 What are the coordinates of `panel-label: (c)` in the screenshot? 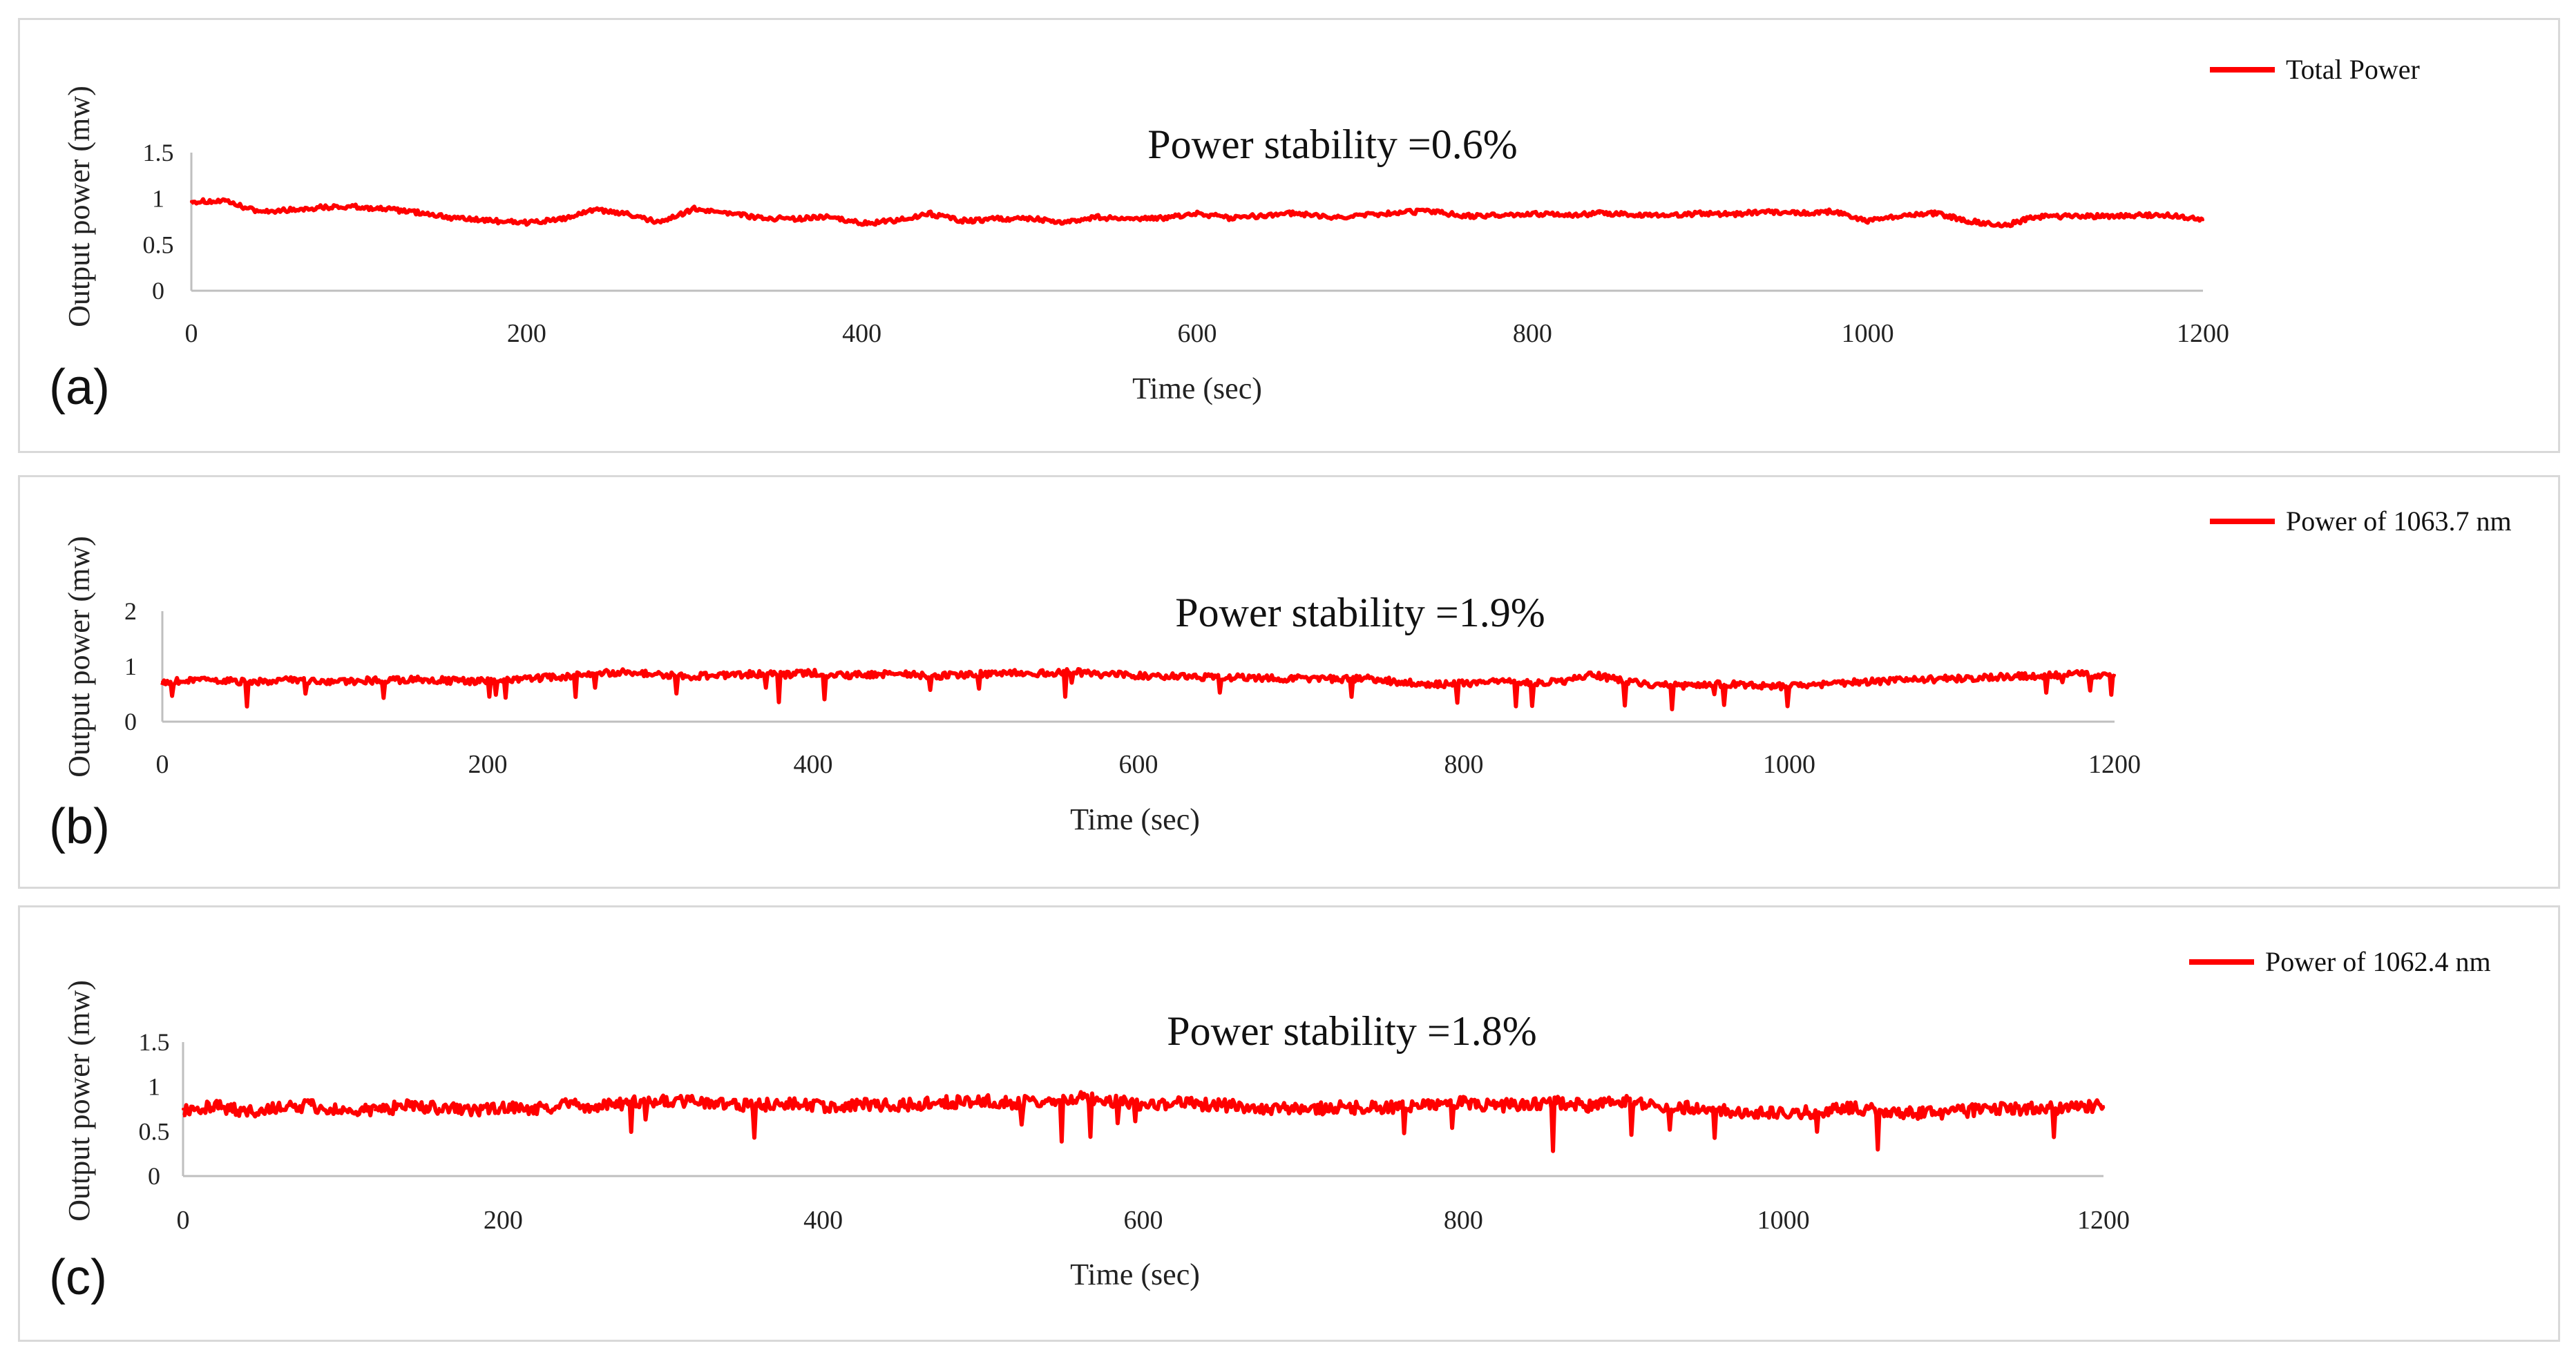 It's located at (78, 1277).